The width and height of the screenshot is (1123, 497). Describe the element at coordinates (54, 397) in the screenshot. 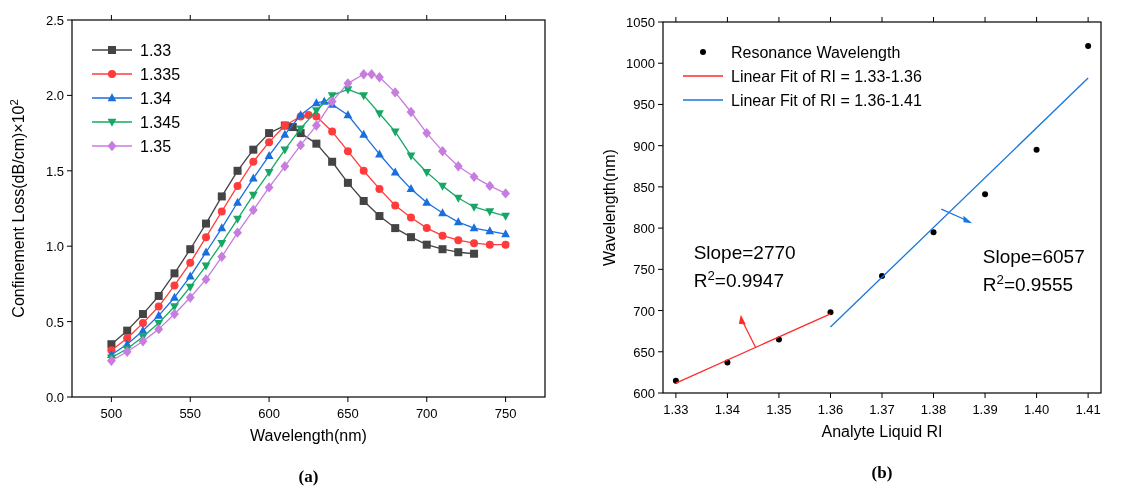

I see `y-tick-label: 0.0` at that location.